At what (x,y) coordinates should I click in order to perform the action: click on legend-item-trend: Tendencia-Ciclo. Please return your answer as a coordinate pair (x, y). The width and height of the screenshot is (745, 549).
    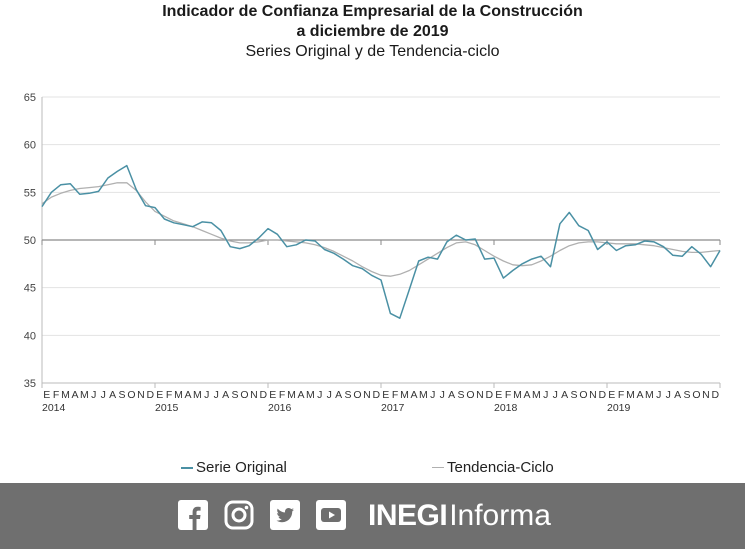
    Looking at the image, I should click on (493, 467).